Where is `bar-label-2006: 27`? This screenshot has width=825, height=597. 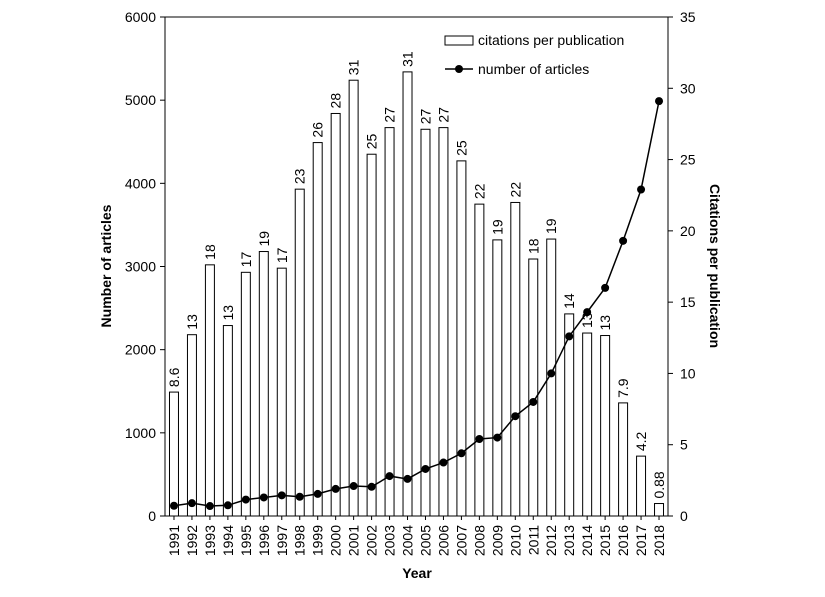
bar-label-2006: 27 is located at coordinates (443, 115).